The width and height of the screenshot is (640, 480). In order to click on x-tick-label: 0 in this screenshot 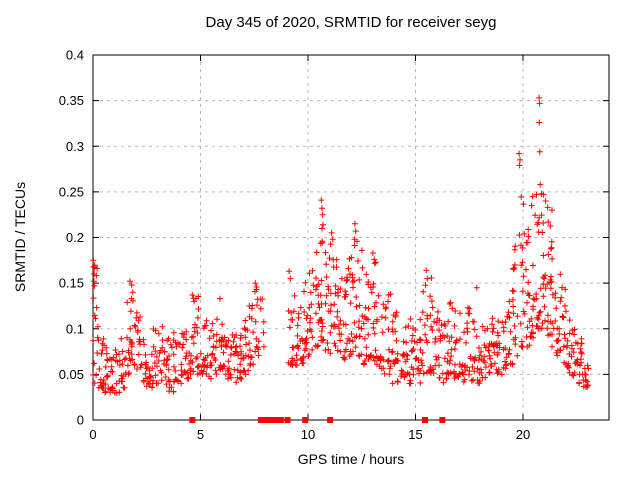, I will do `click(92, 434)`.